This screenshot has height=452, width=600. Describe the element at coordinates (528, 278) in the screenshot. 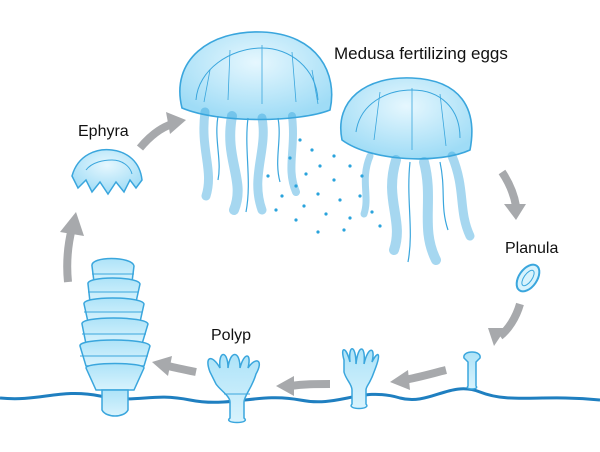

I see `planula-larva` at that location.